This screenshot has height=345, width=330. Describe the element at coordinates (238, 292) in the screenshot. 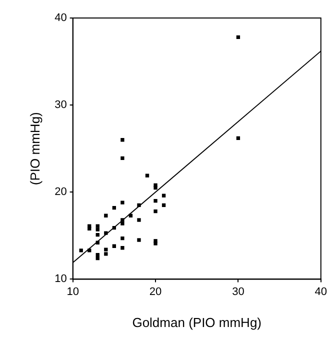

I see `x-tick-label: 30` at that location.